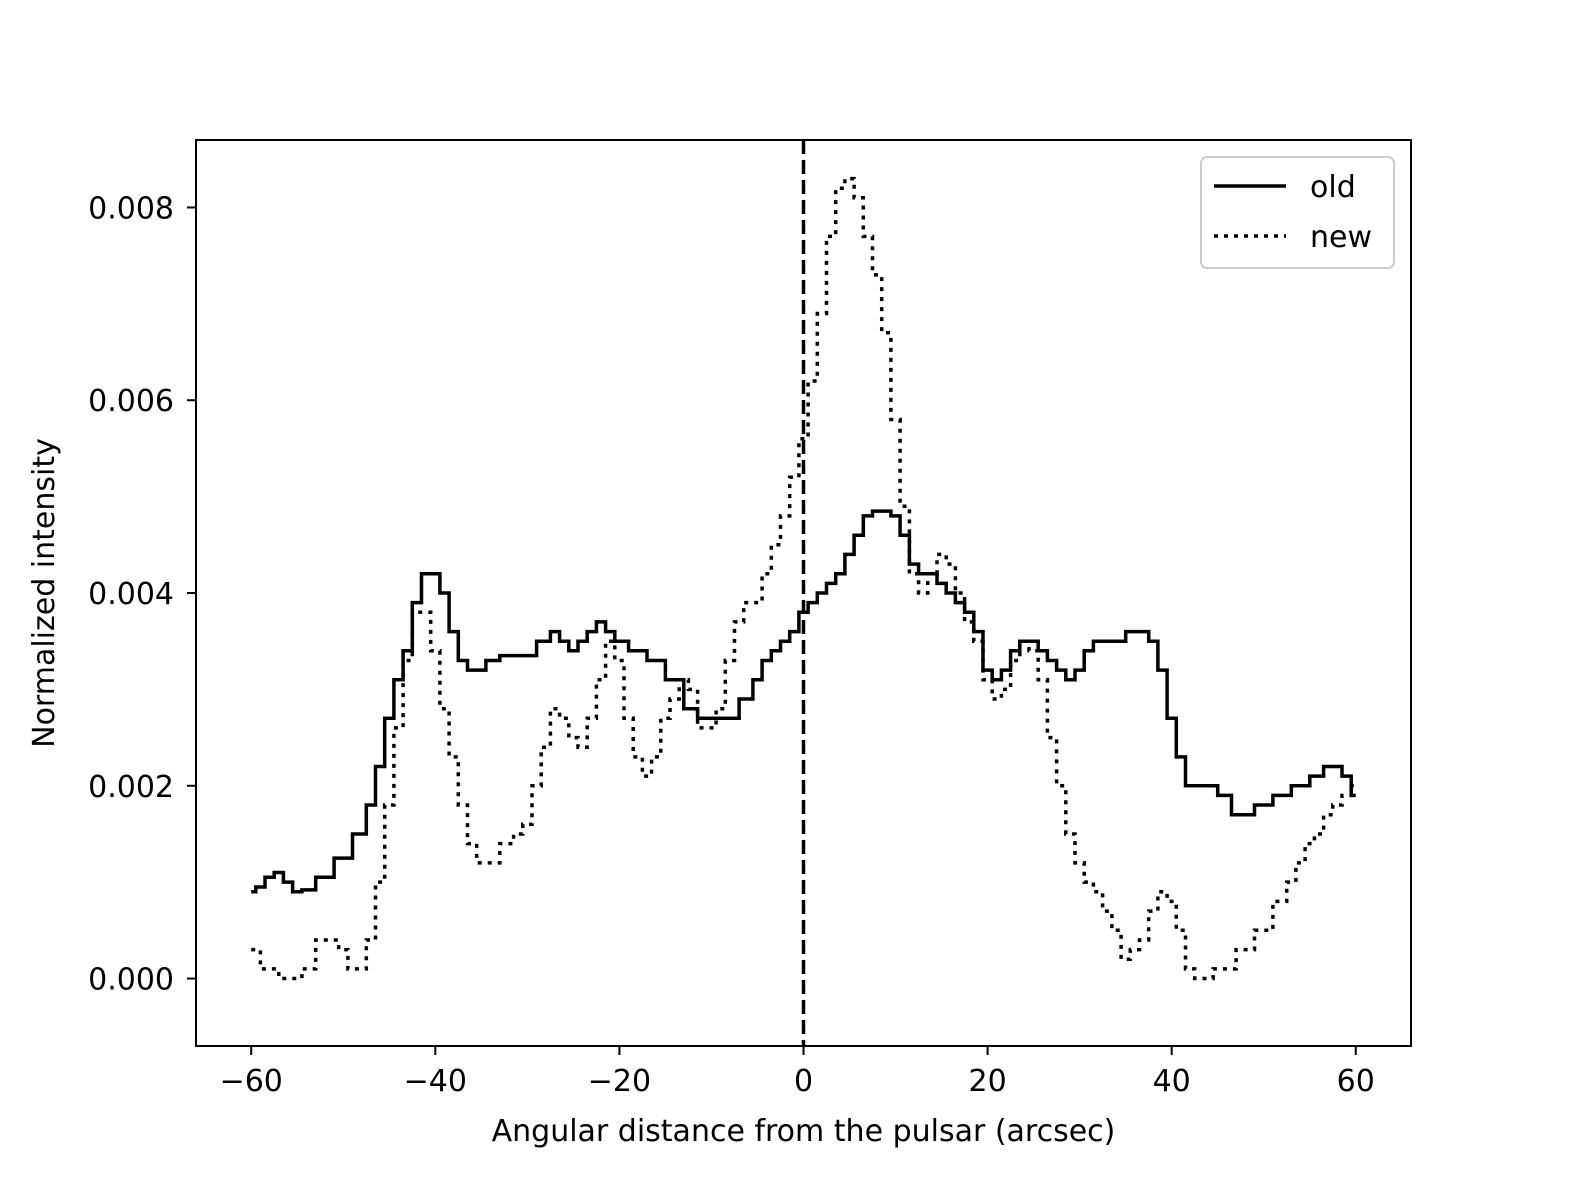  I want to click on y-tick-label: 0.006, so click(131, 401).